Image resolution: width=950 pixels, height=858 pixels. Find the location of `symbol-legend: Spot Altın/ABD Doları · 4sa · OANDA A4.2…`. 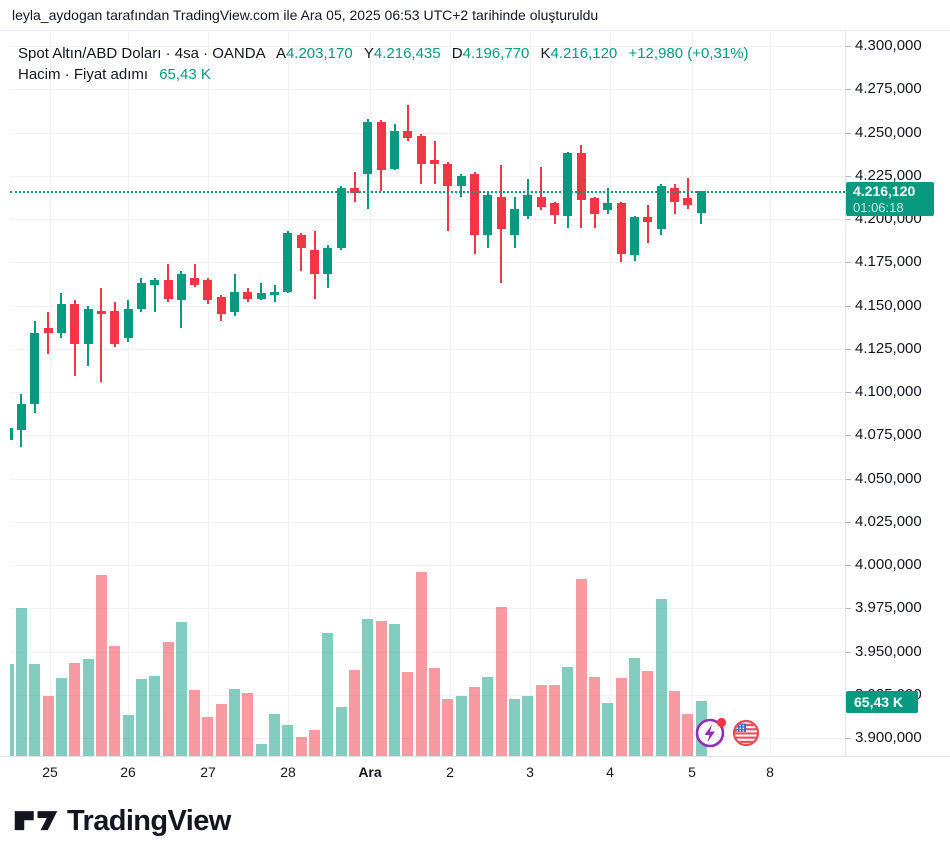

symbol-legend: Spot Altın/ABD Doları · 4sa · OANDA A4.2… is located at coordinates (383, 64).